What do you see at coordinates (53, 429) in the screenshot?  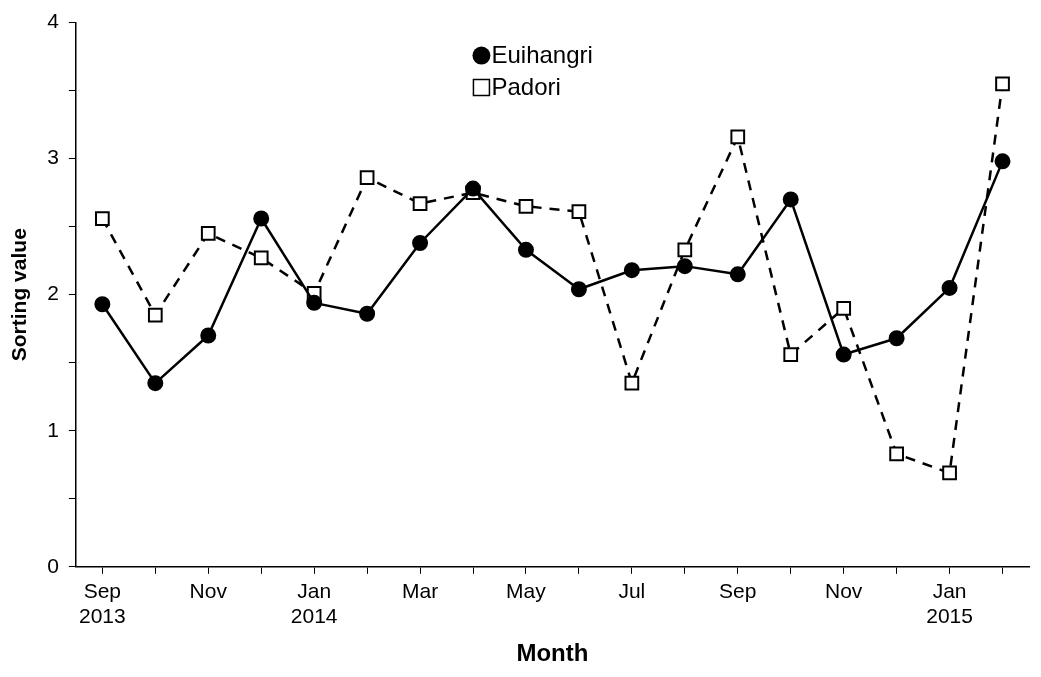 I see `y-tick-label: 1` at bounding box center [53, 429].